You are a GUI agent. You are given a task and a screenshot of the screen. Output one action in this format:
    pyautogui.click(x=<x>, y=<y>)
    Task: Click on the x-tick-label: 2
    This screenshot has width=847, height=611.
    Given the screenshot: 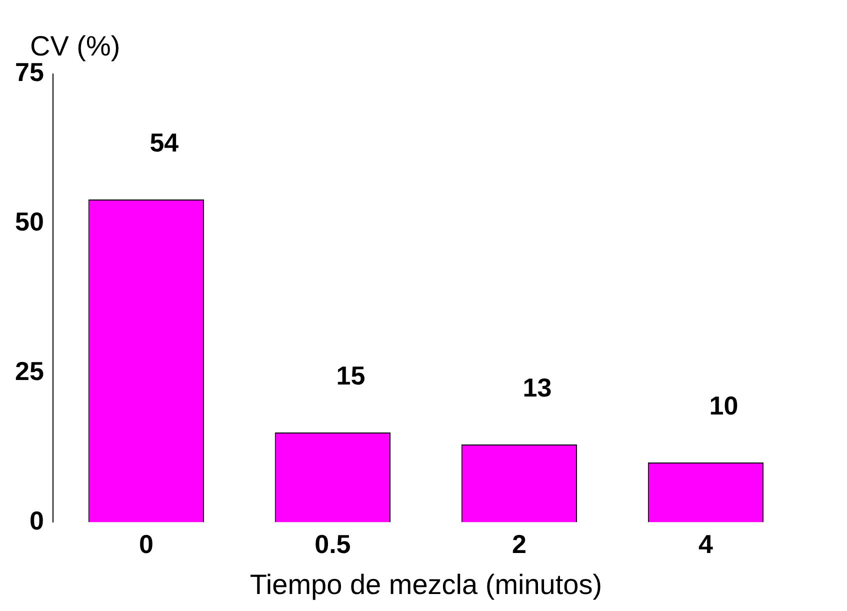 What is the action you would take?
    pyautogui.click(x=519, y=543)
    